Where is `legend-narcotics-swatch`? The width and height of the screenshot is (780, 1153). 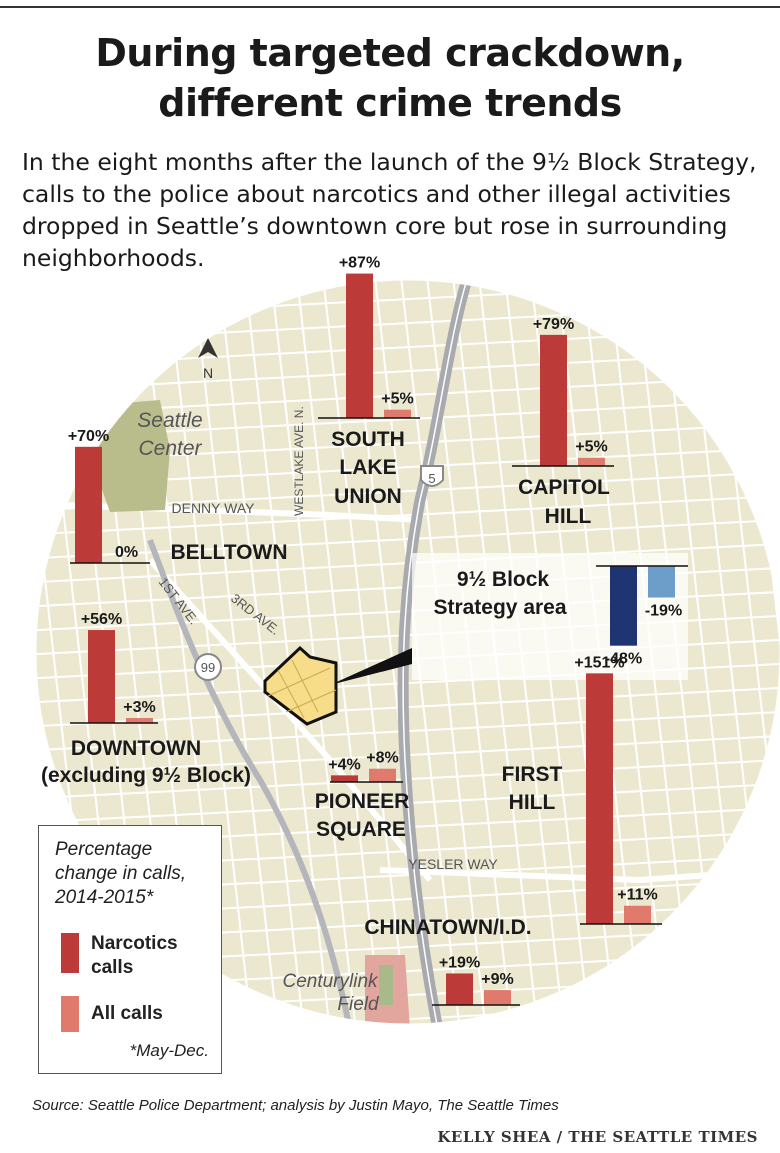
legend-narcotics-swatch is located at coordinates (70, 953).